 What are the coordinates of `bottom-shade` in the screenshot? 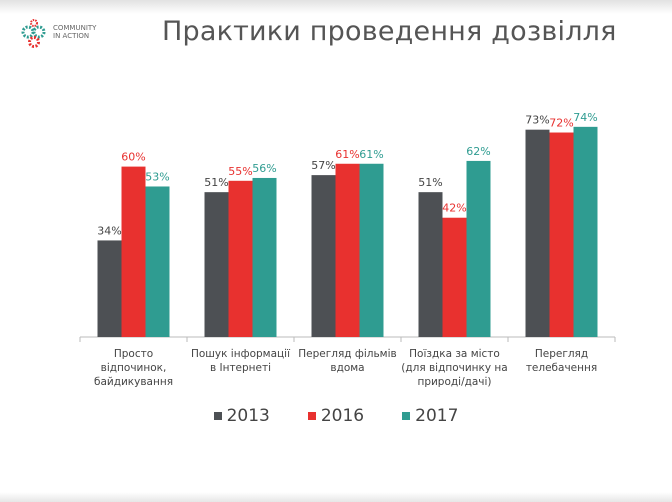 It's located at (336, 497).